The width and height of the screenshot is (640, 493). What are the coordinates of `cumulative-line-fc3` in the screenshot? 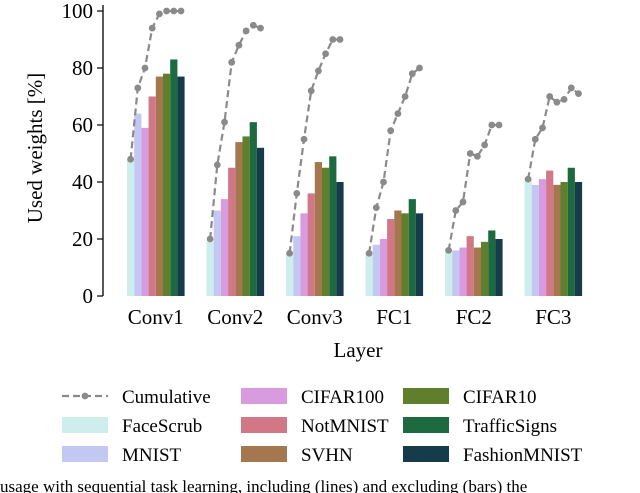 It's located at (553, 133).